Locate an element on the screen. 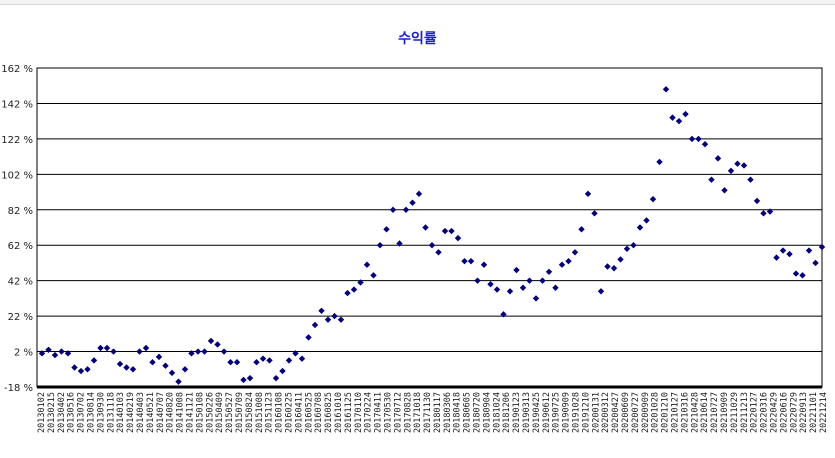 This screenshot has width=835, height=458. x-tick-label: 20170712 is located at coordinates (398, 412).